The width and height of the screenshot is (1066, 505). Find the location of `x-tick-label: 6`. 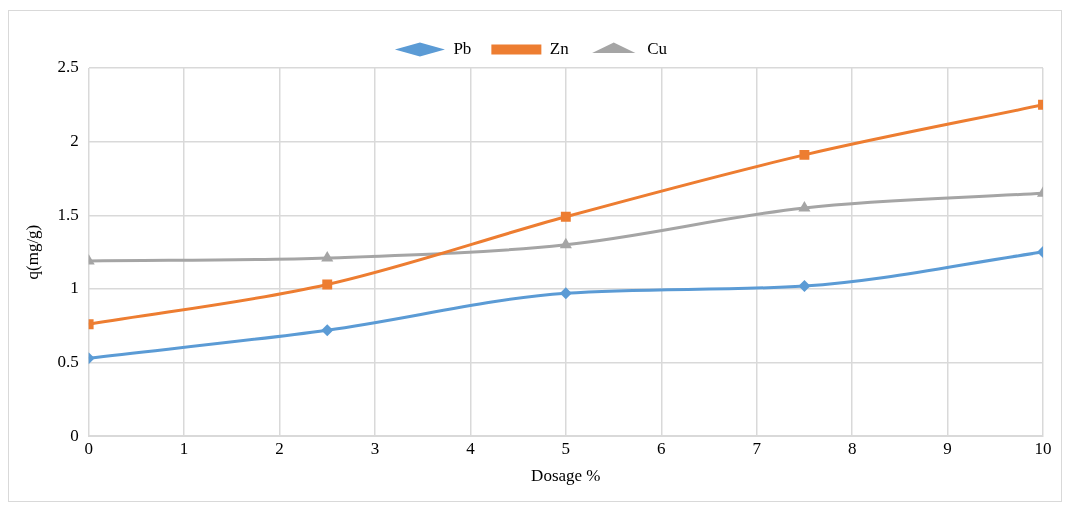

x-tick-label: 6 is located at coordinates (661, 448).